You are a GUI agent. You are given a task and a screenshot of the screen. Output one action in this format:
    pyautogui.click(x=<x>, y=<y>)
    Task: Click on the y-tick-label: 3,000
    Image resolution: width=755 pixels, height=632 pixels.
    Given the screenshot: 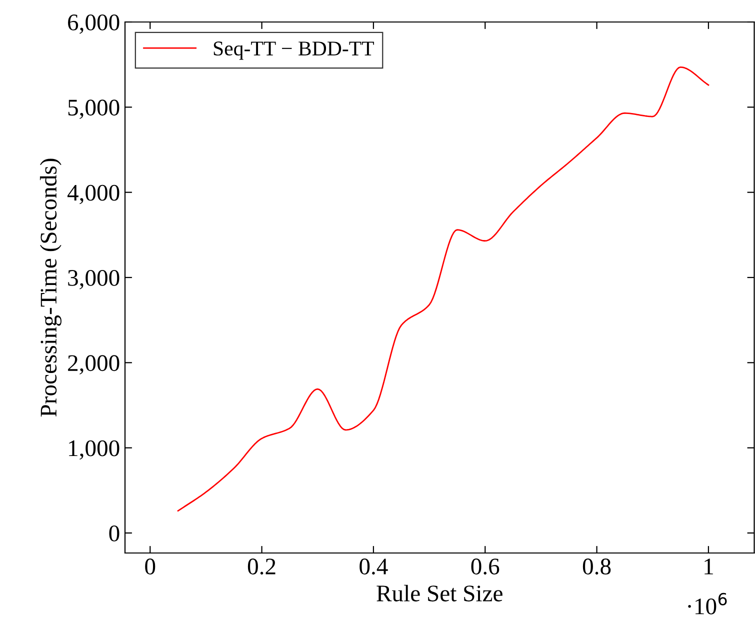 What is the action you would take?
    pyautogui.click(x=94, y=280)
    